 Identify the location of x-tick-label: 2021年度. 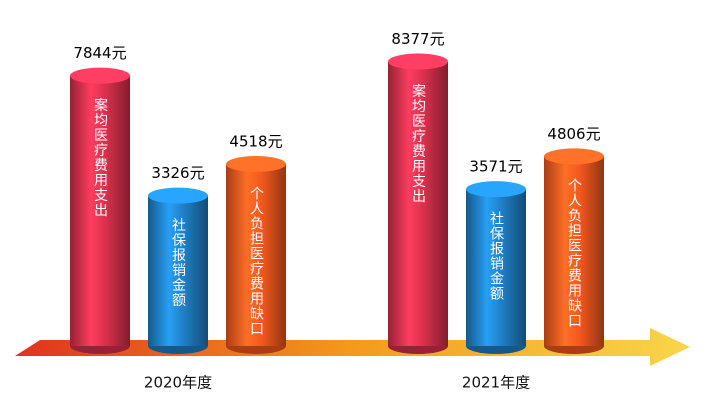
(496, 383).